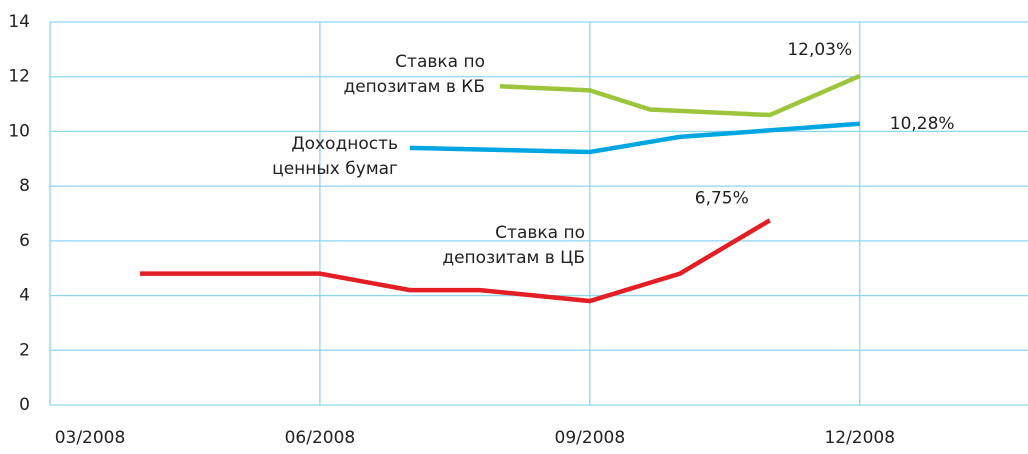 The image size is (1028, 454). I want to click on y-tick-label: 10, so click(19, 131).